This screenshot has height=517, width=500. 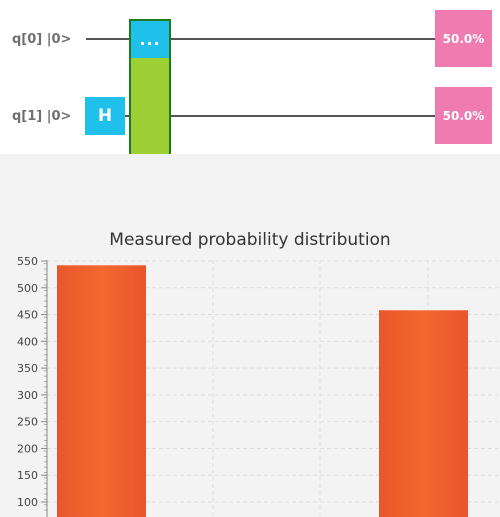 I want to click on hadamard-gate: H, so click(x=105, y=116).